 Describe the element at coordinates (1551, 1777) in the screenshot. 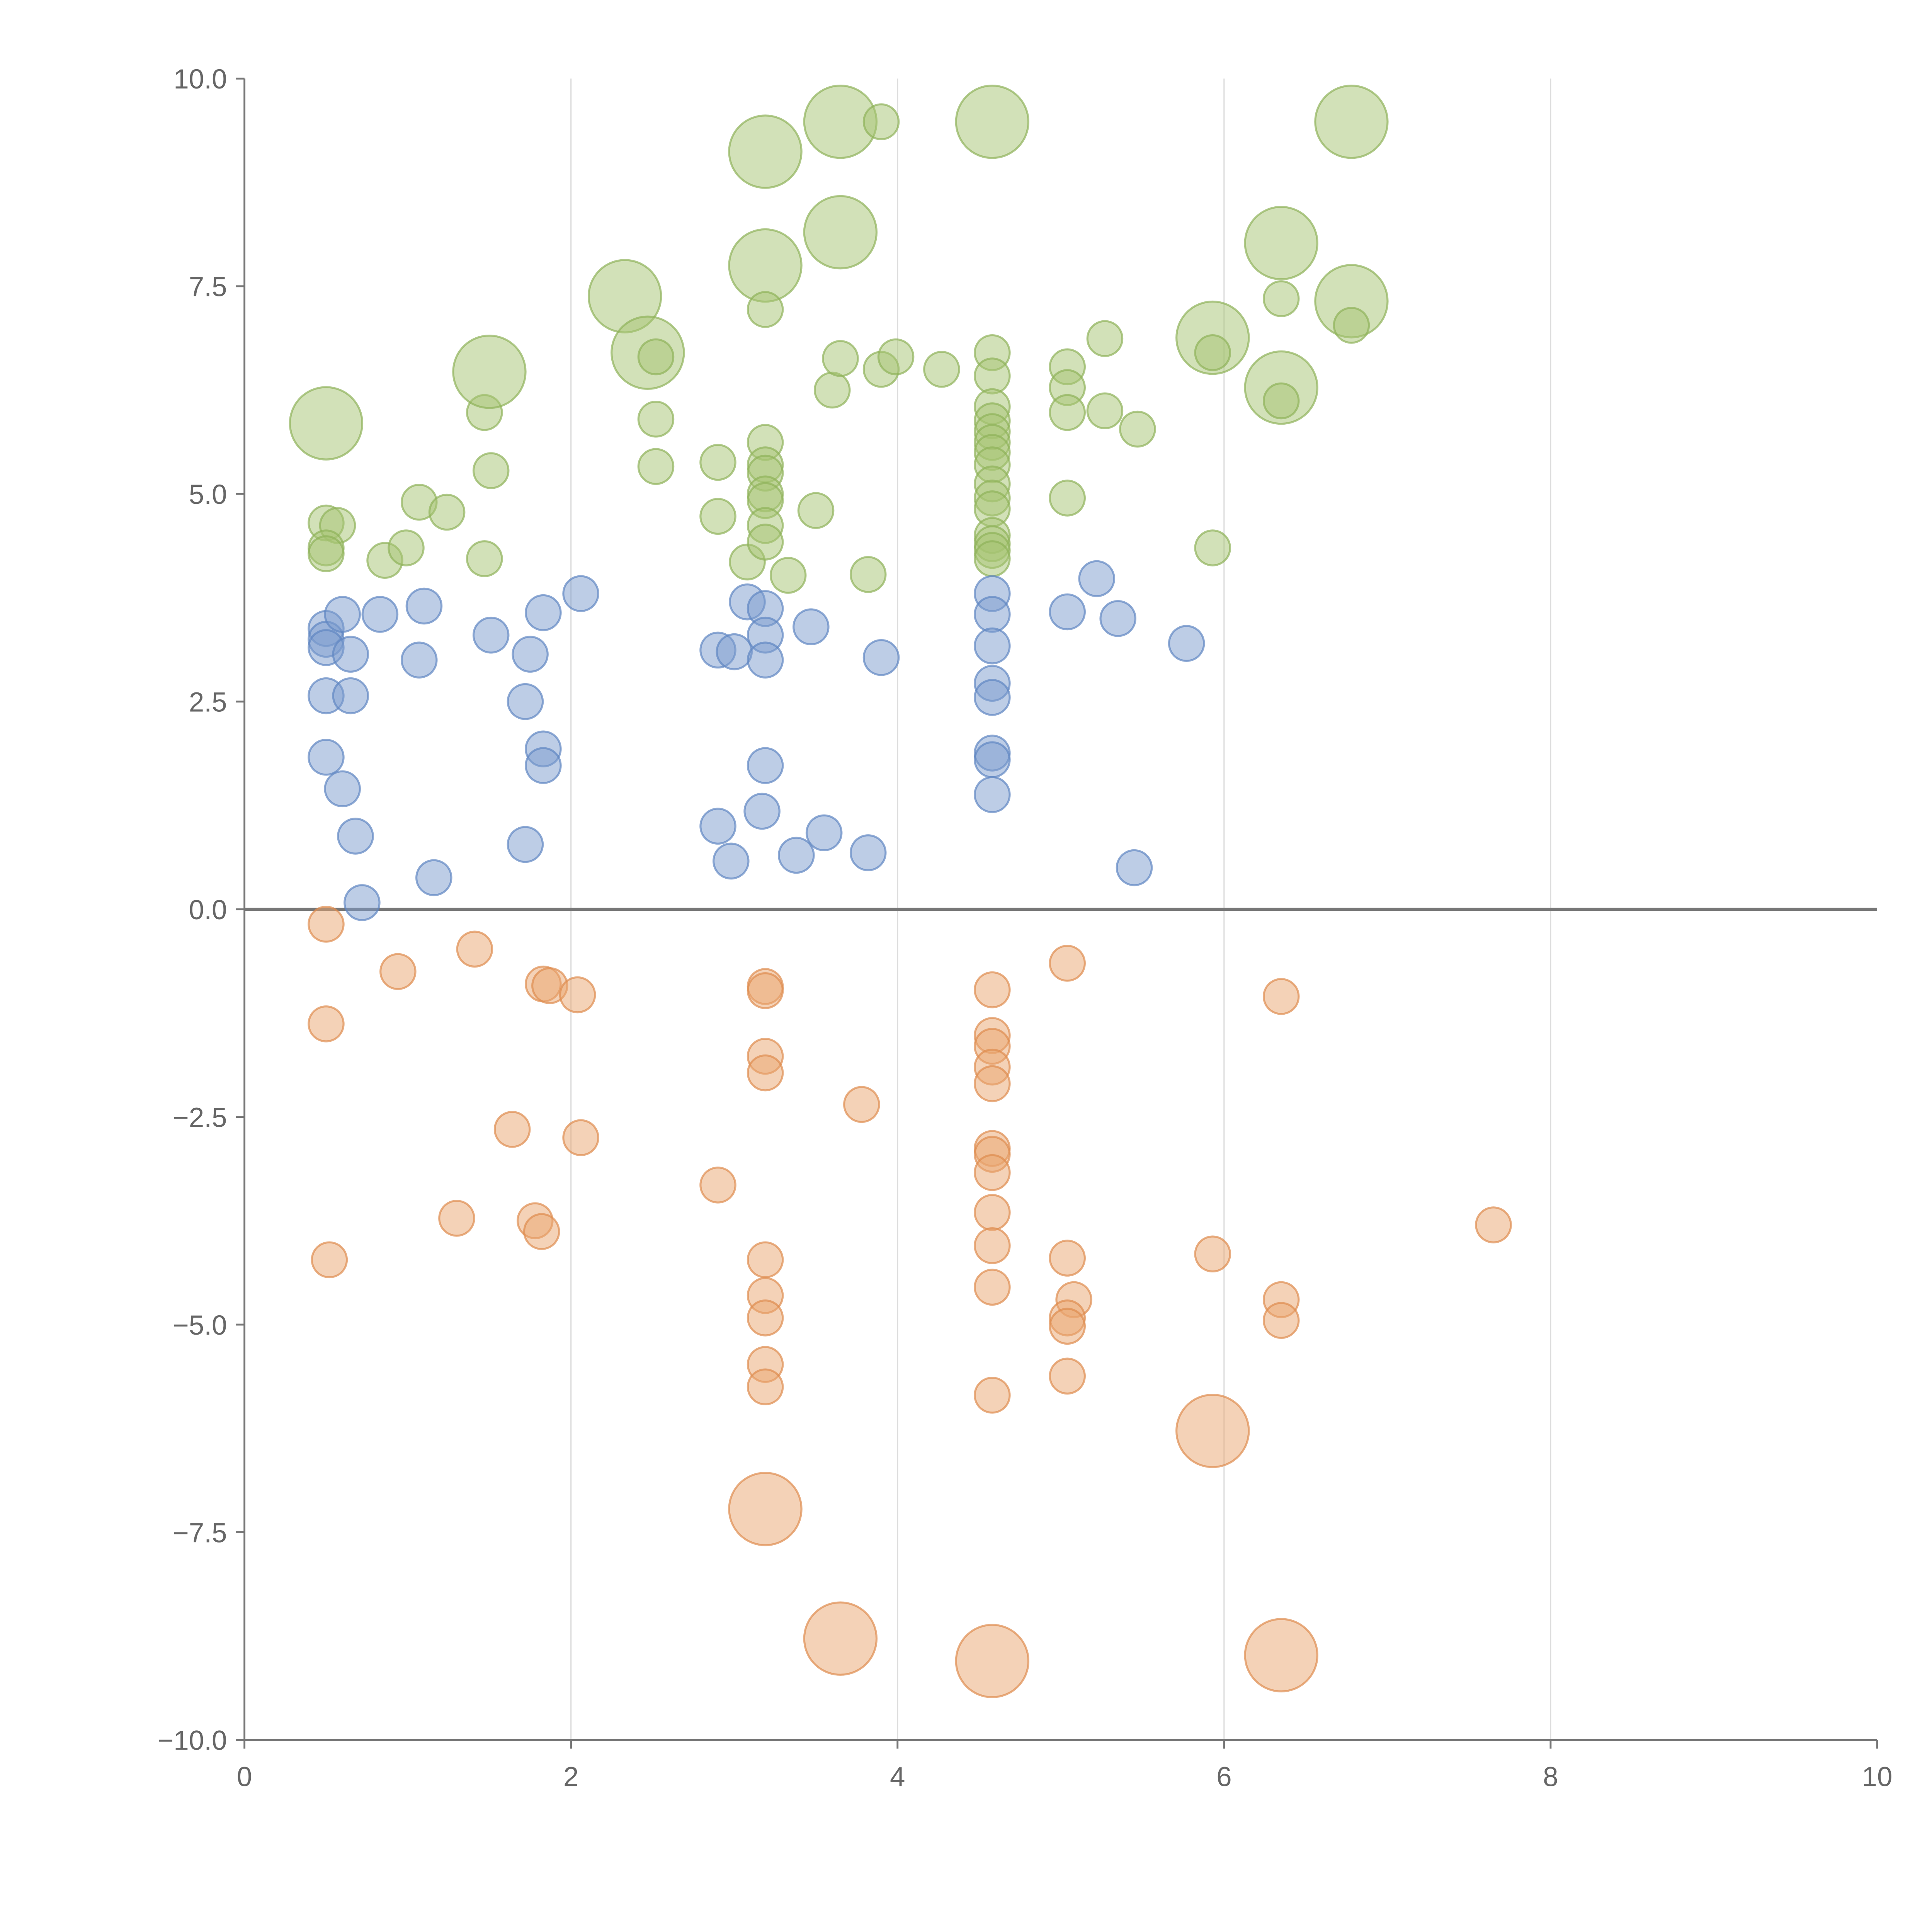

I see `x-tick-label: 8` at that location.